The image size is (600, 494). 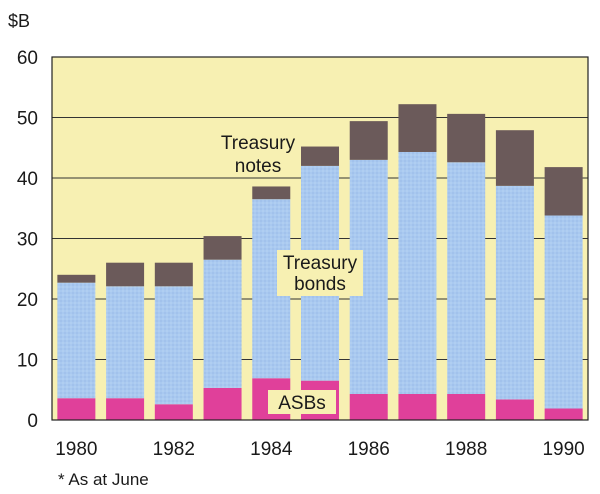 What do you see at coordinates (32, 421) in the screenshot?
I see `y-tick-label-0: 0` at bounding box center [32, 421].